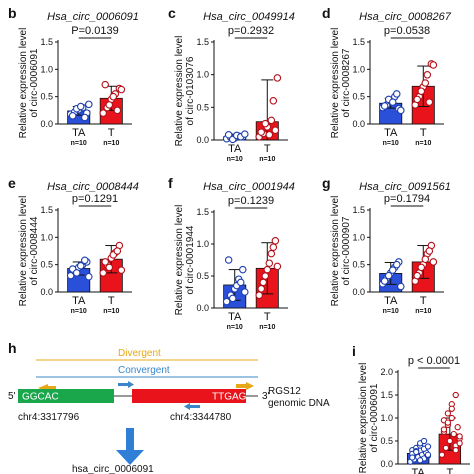  What do you see at coordinates (126, 384) in the screenshot?
I see `convergent-primer-left-icon` at bounding box center [126, 384].